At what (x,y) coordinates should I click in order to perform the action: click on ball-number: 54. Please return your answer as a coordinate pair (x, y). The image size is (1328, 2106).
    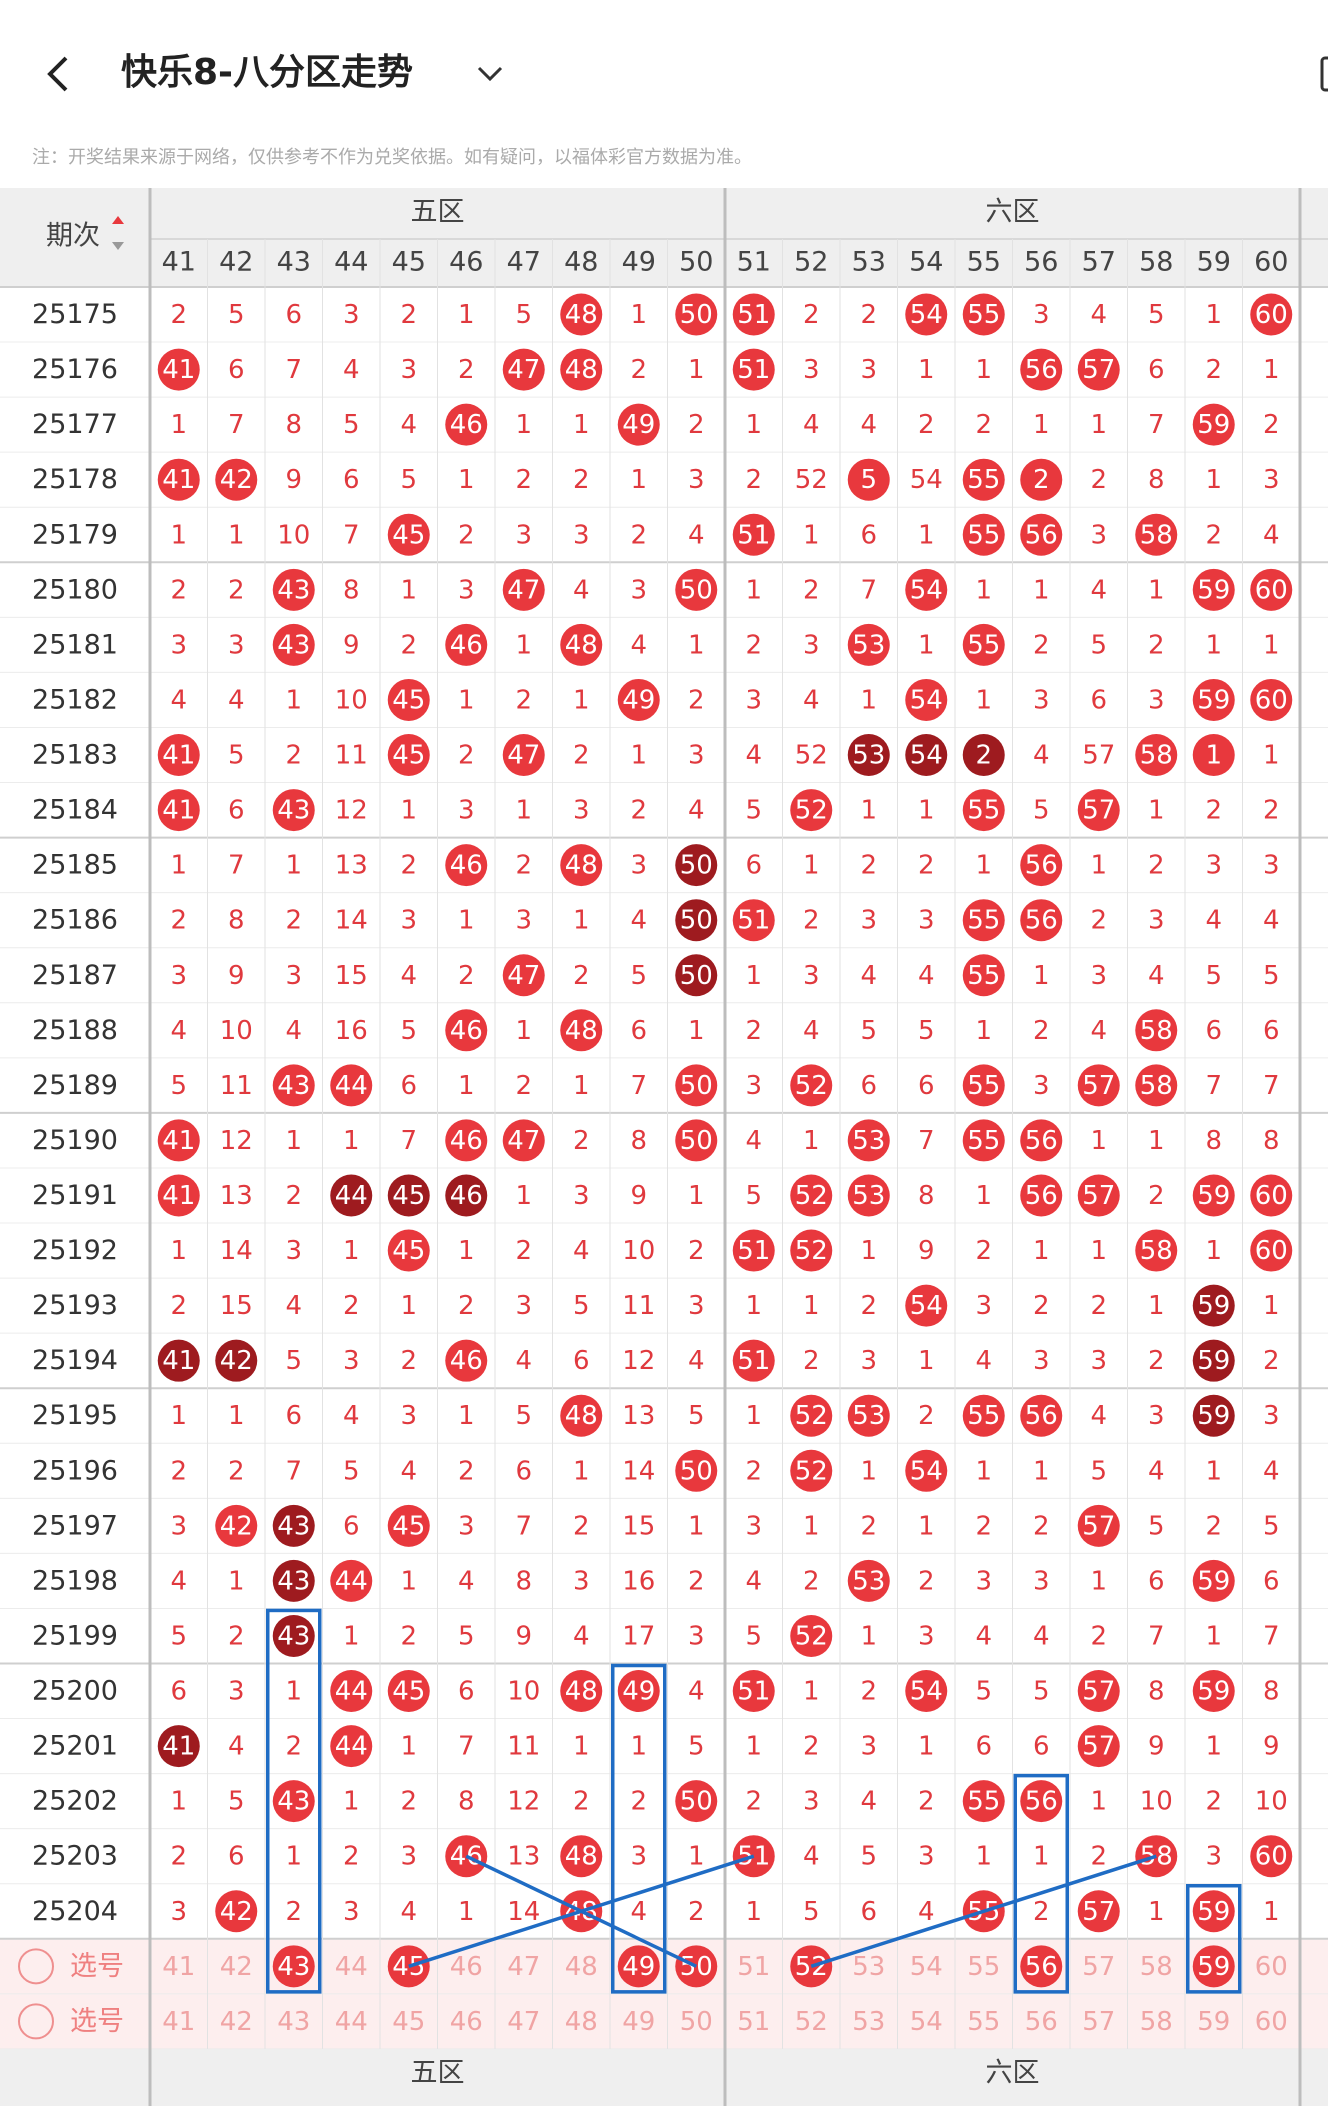
    Looking at the image, I should click on (926, 1471).